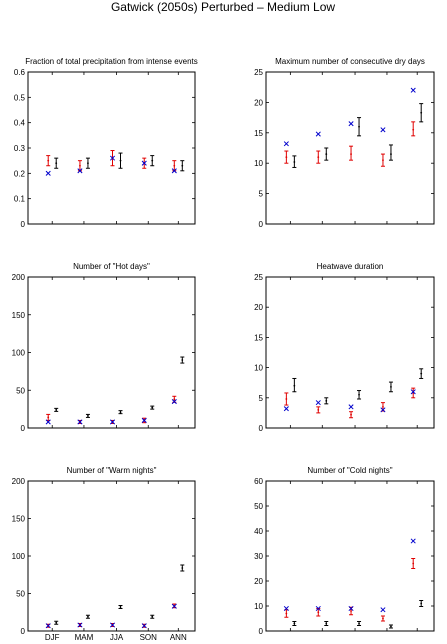 The height and width of the screenshot is (644, 447). I want to click on panel-title: Maximum number of consecutive dry days, so click(350, 61).